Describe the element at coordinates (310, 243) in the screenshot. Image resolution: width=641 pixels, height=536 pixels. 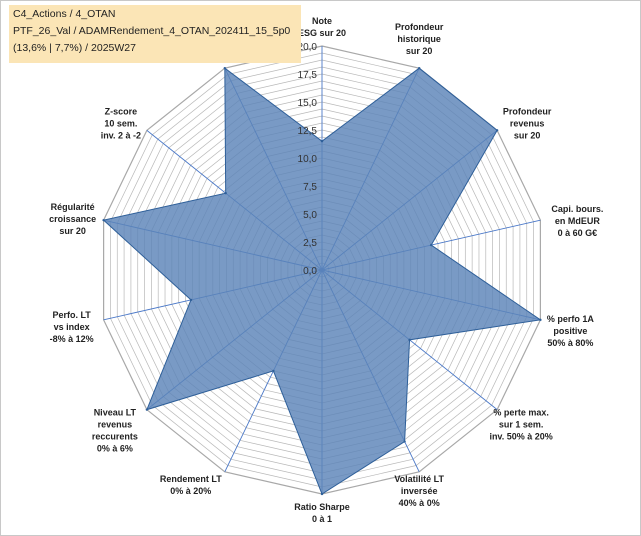
I see `tick-label: 2,5` at that location.